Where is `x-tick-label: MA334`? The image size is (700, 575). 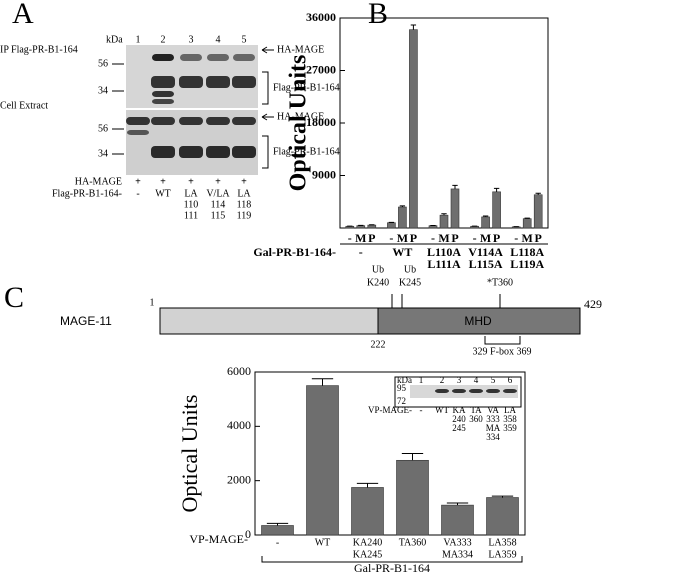 x-tick-label: MA334 is located at coordinates (457, 554).